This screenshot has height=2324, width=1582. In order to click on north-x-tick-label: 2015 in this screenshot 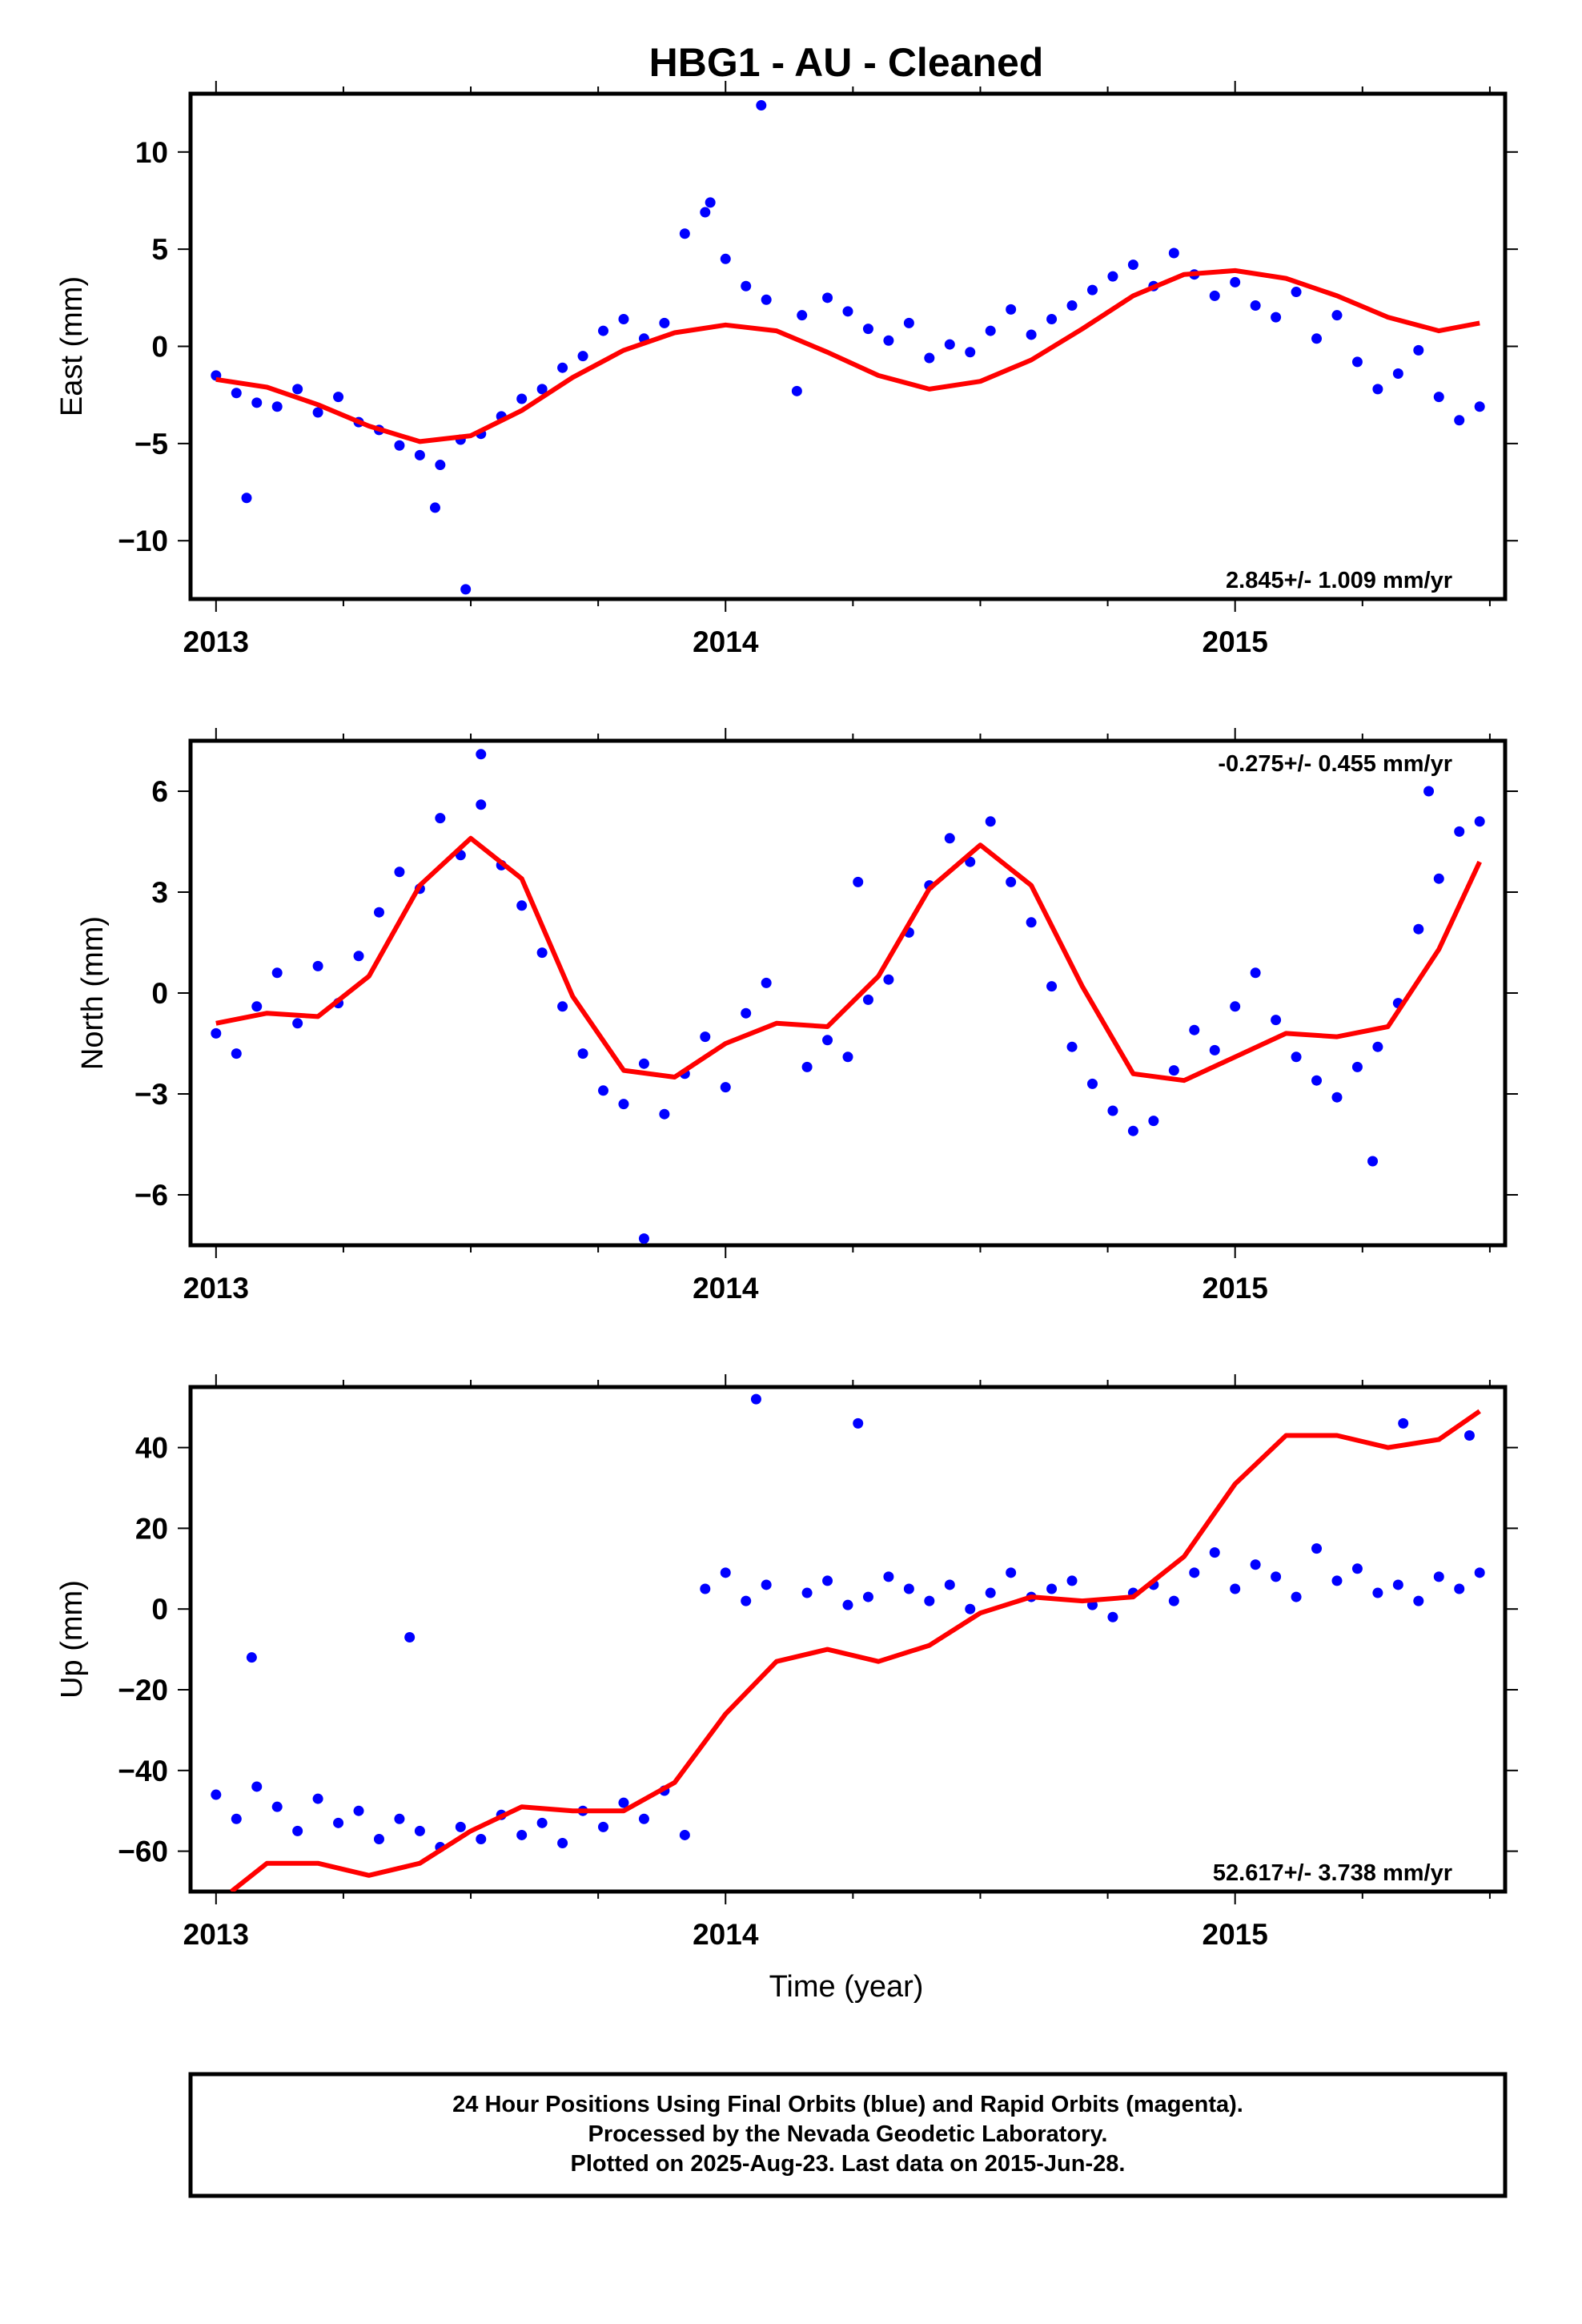, I will do `click(1235, 1288)`.